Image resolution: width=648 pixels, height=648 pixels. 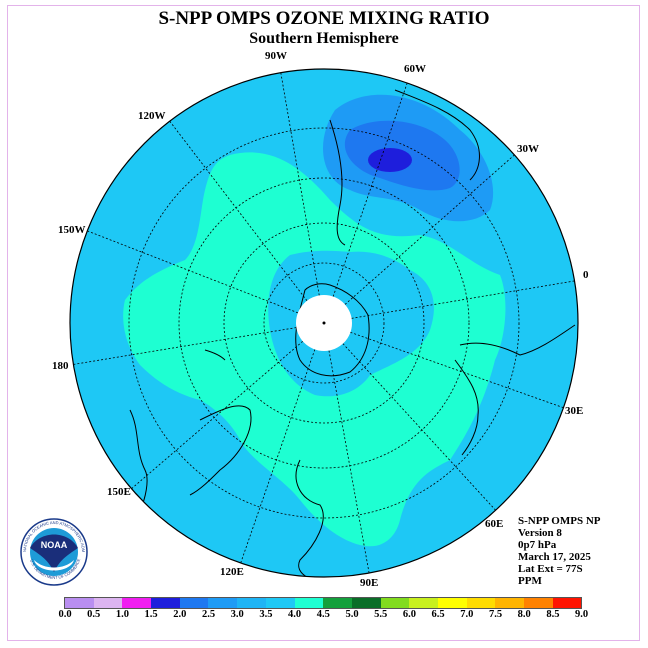 What do you see at coordinates (152, 116) in the screenshot?
I see `lon-label-120w: 120W` at bounding box center [152, 116].